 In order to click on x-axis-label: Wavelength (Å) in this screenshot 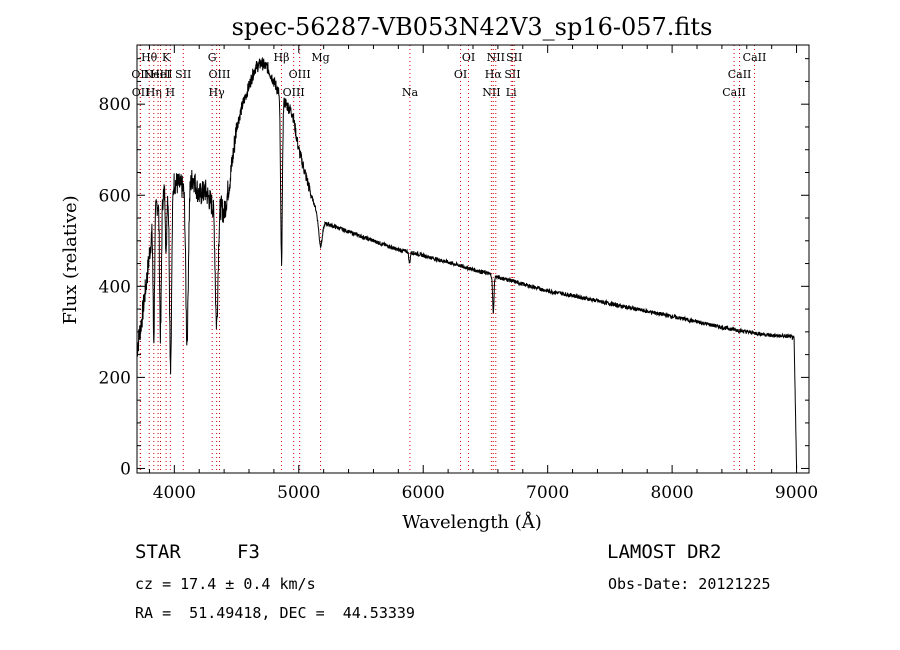, I will do `click(472, 522)`.